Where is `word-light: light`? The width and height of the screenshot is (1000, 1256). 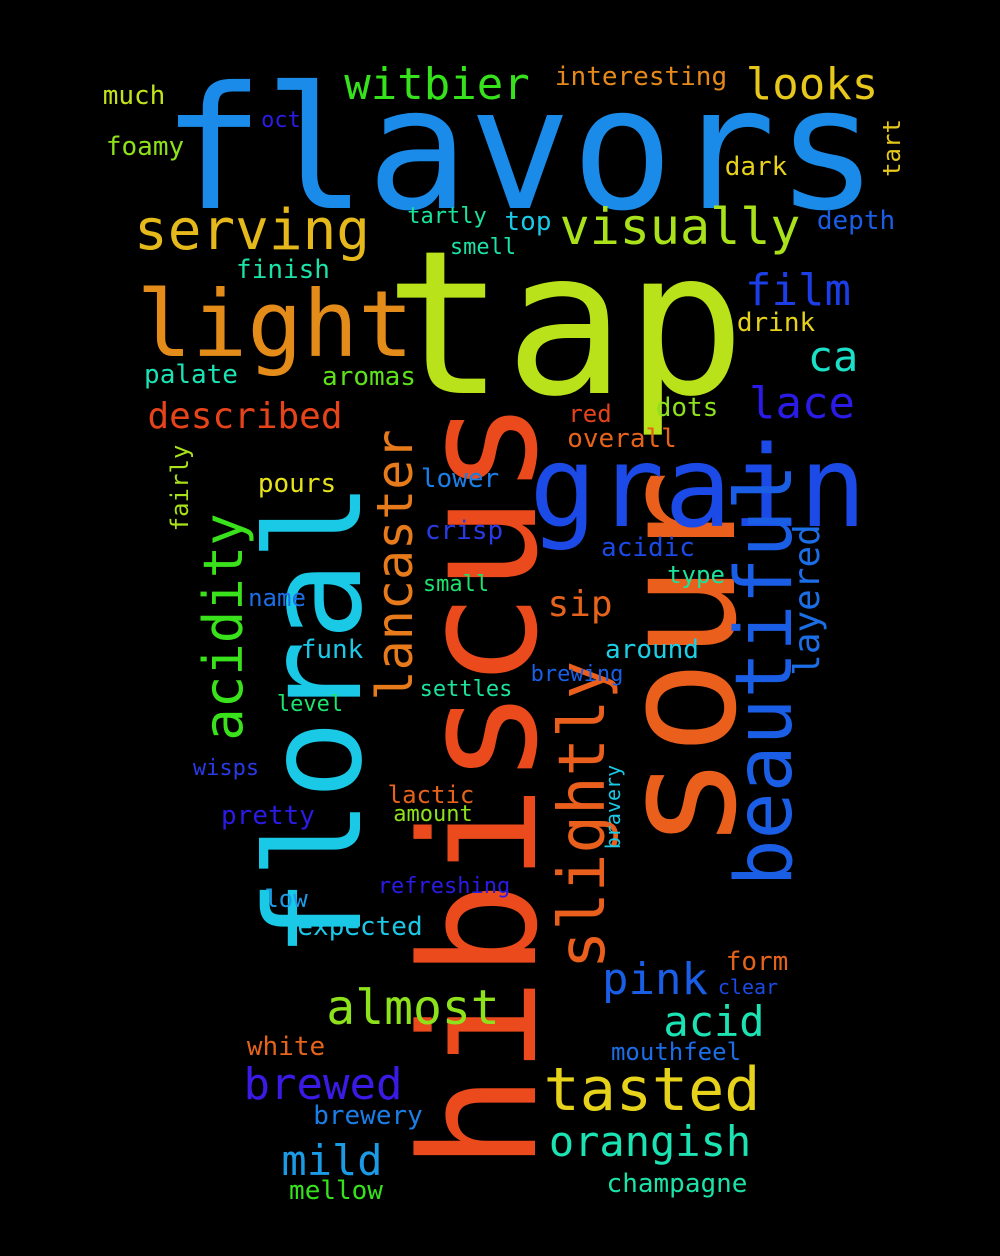 word-light: light is located at coordinates (275, 324).